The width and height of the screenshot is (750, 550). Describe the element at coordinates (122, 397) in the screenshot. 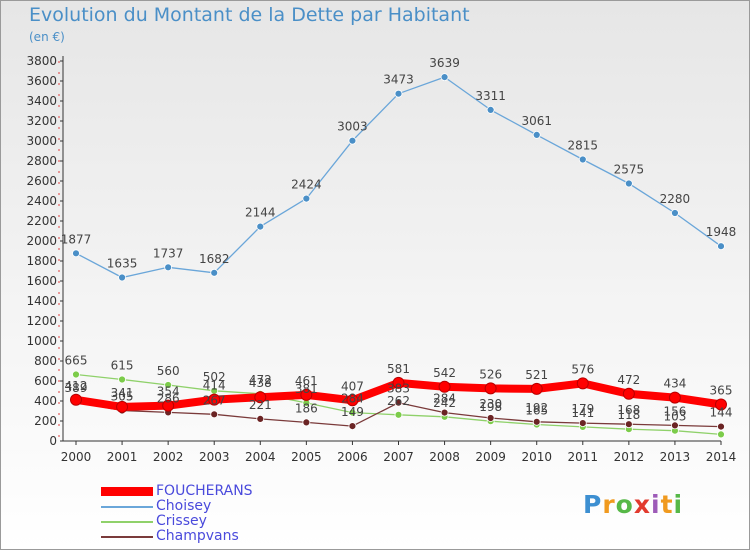

I see `data-label-champvans: 305` at that location.